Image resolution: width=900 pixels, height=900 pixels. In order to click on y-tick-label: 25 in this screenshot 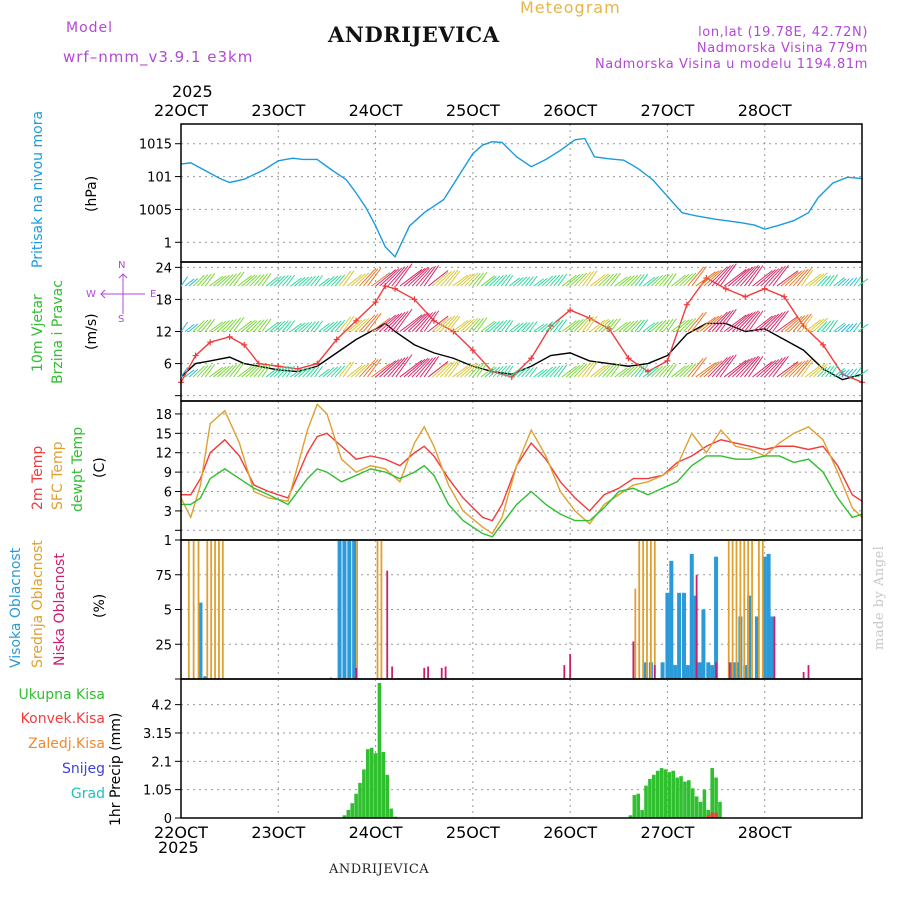, I will do `click(163, 645)`.